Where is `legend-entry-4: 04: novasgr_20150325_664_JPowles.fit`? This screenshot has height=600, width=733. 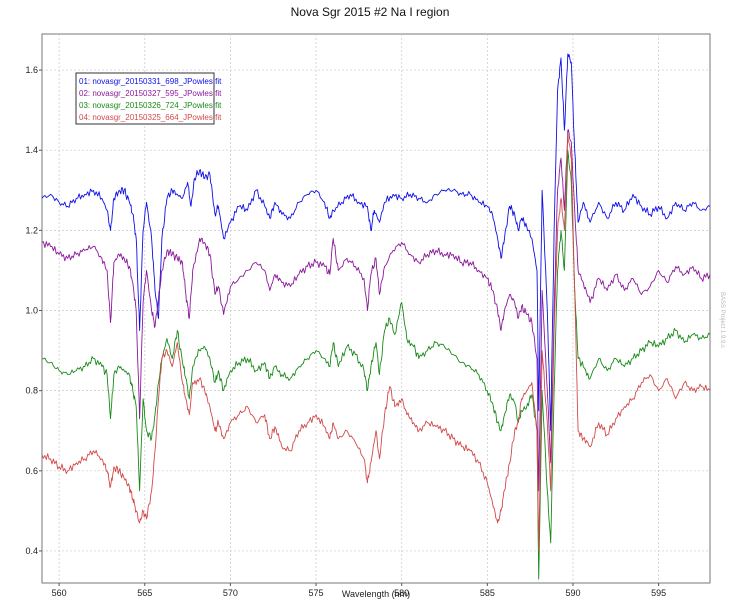 legend-entry-4: 04: novasgr_20150325_664_JPowles.fit is located at coordinates (150, 117).